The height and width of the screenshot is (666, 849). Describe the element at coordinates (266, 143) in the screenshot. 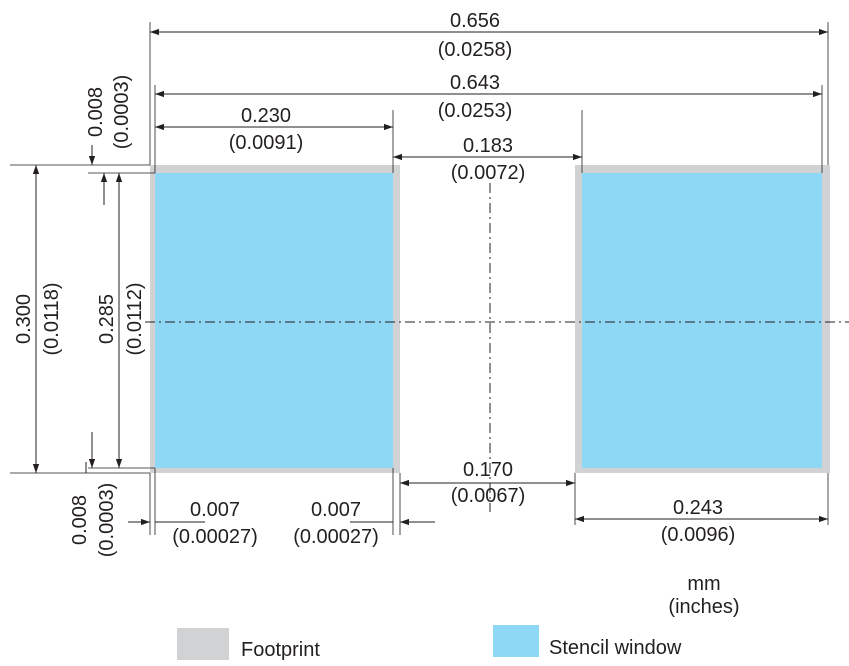

I see `pad-width-in: (0.0091)` at that location.